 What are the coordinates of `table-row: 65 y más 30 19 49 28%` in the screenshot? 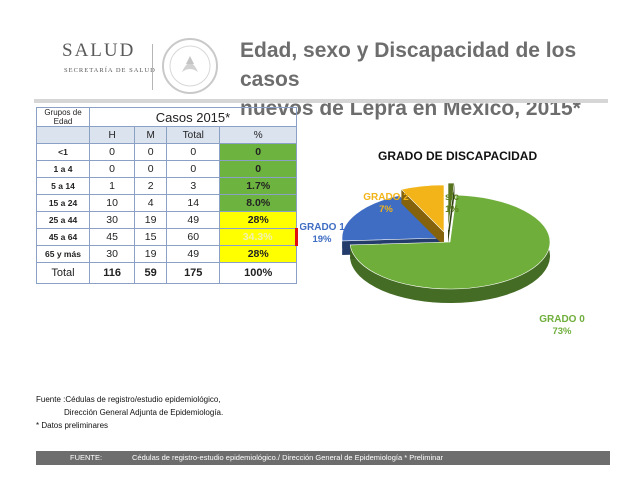 It's located at (166, 254).